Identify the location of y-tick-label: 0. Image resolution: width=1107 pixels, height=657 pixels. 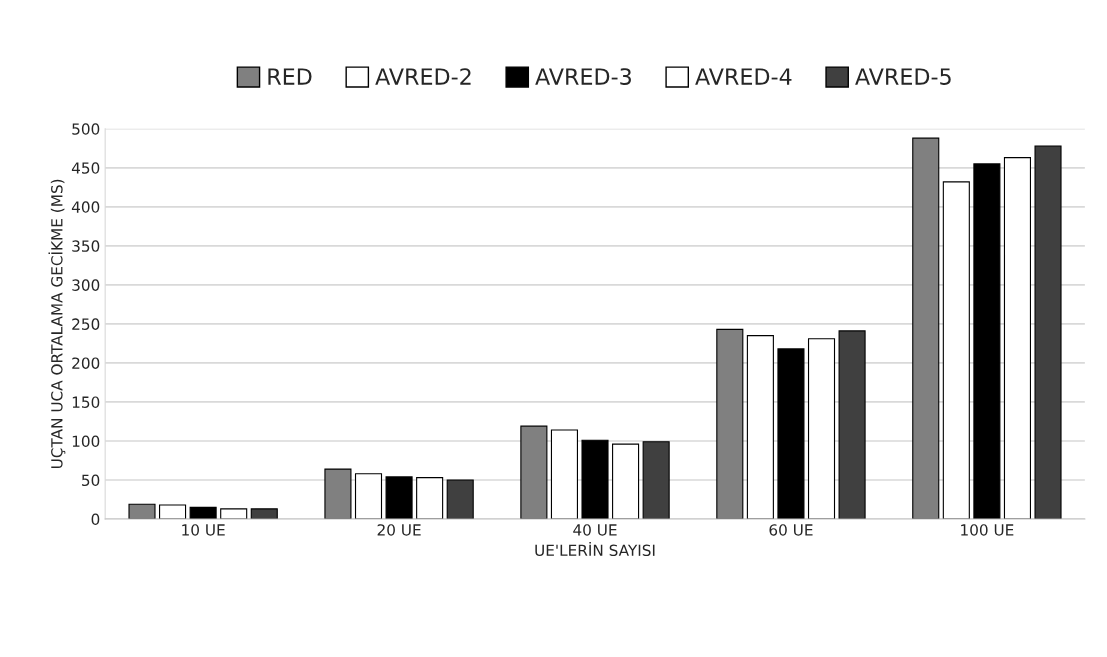
(95, 519).